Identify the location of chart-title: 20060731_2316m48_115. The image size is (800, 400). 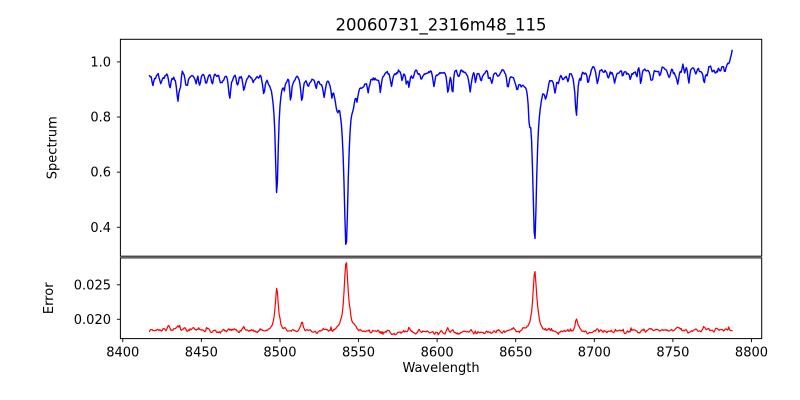
(440, 26).